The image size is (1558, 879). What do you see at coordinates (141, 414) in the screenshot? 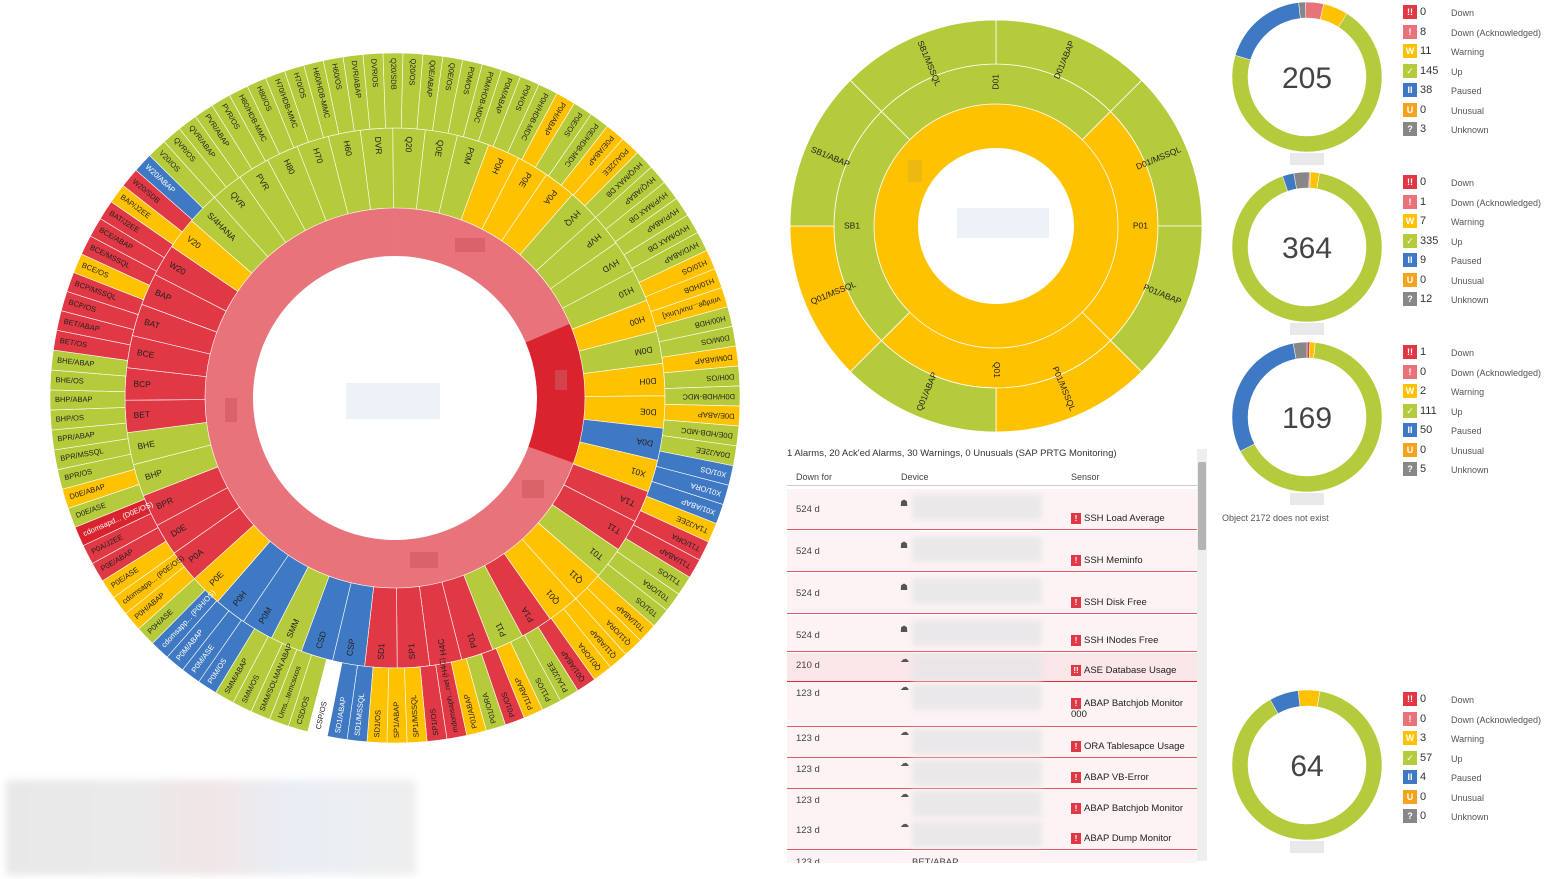
I see `mid-ring-label: BET` at bounding box center [141, 414].